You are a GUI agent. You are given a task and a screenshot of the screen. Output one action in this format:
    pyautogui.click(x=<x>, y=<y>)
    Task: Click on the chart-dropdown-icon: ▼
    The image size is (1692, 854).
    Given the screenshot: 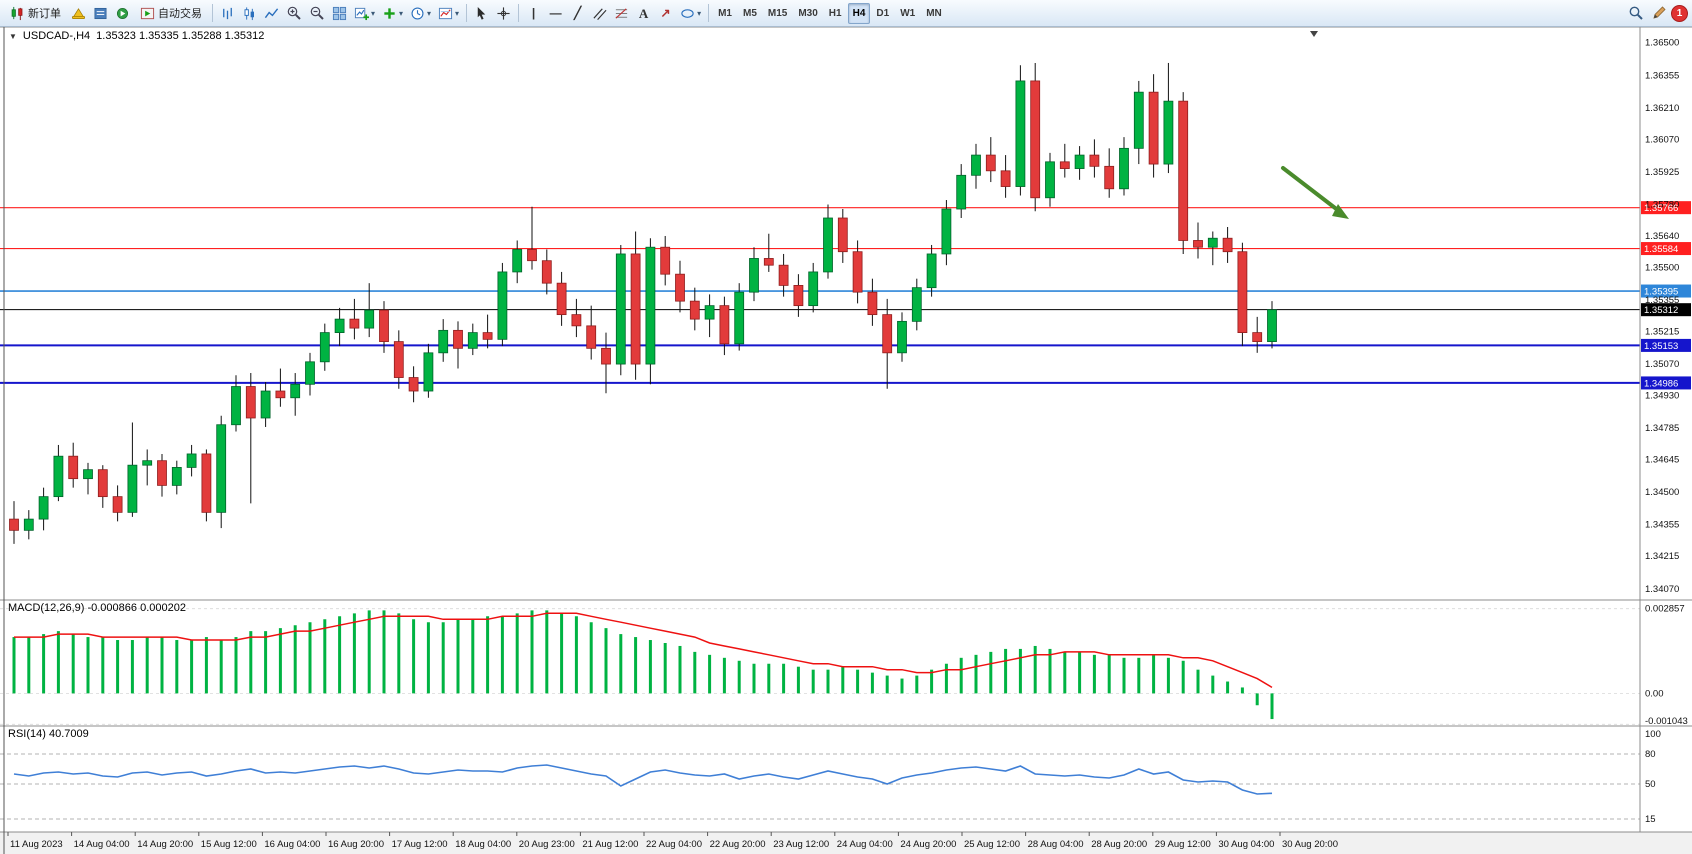 What is the action you would take?
    pyautogui.click(x=13, y=36)
    